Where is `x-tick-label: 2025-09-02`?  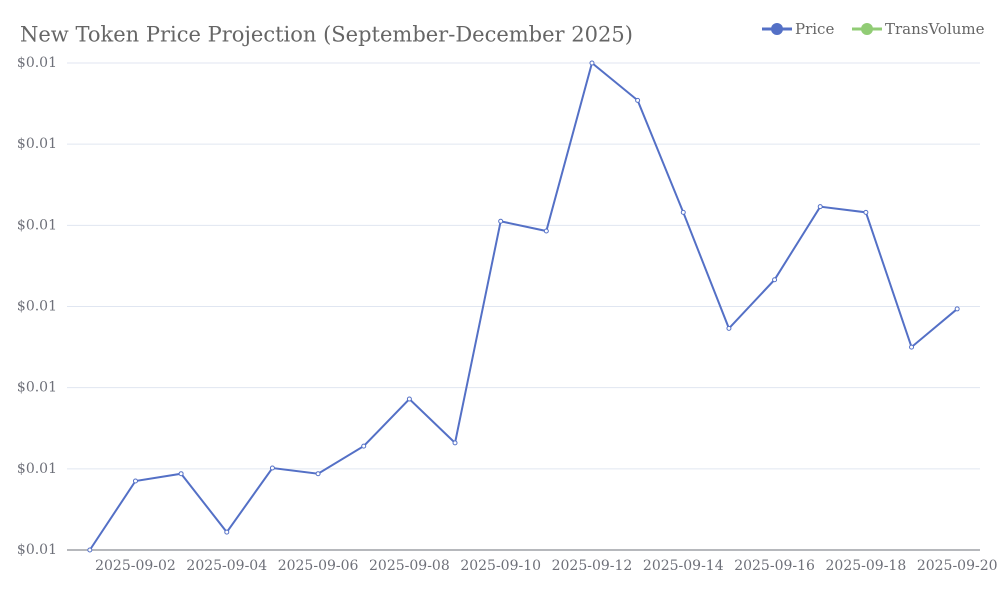 x-tick-label: 2025-09-02 is located at coordinates (135, 566).